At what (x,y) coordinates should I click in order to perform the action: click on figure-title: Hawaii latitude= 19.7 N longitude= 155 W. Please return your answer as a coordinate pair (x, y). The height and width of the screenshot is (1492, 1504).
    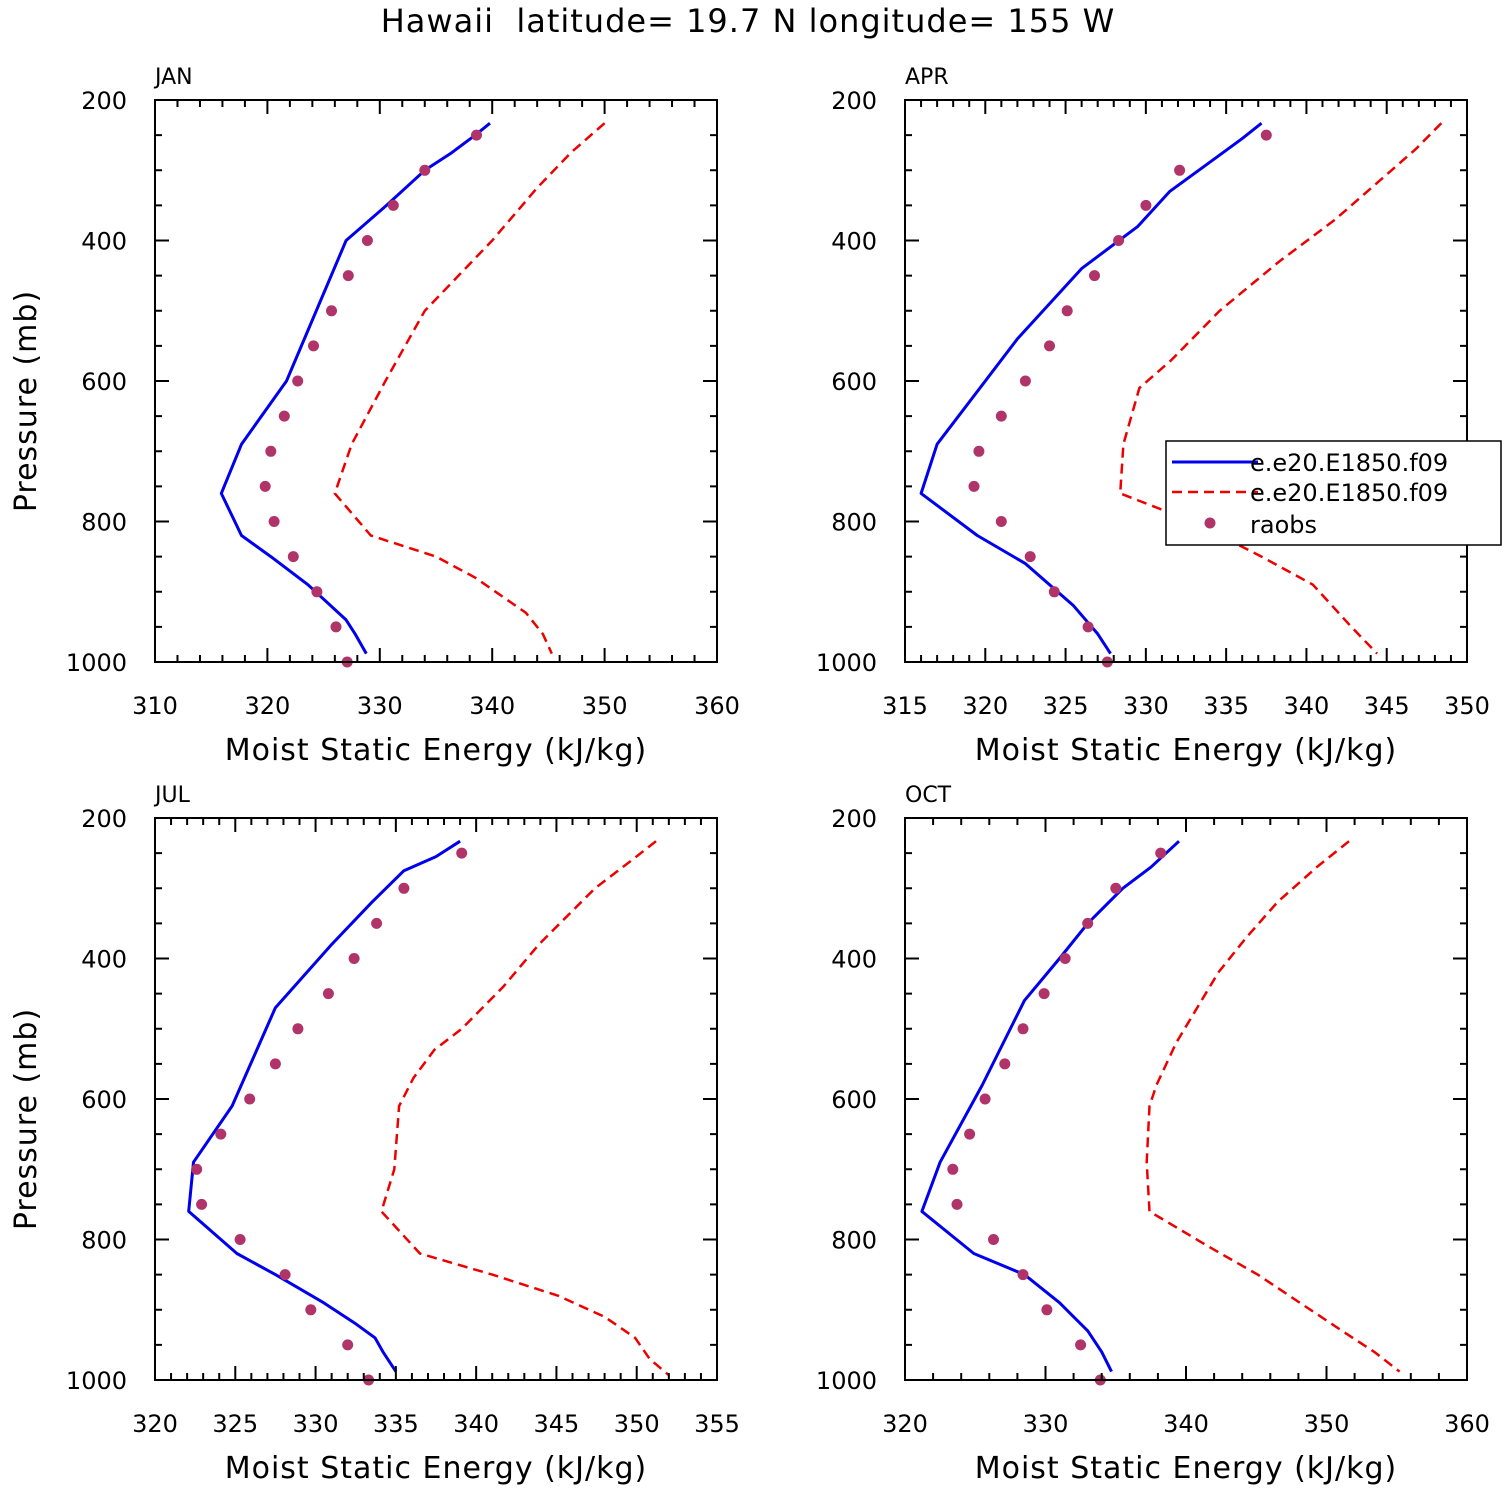
    Looking at the image, I should click on (748, 21).